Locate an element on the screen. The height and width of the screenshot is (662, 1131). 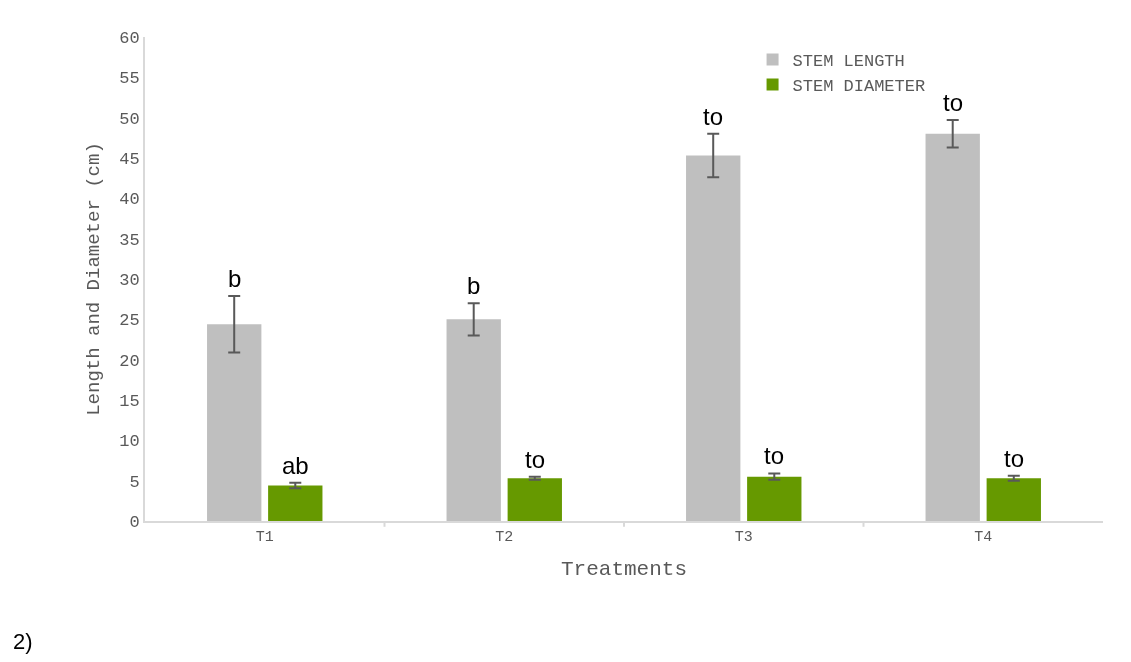
annotation: ab is located at coordinates (295, 465).